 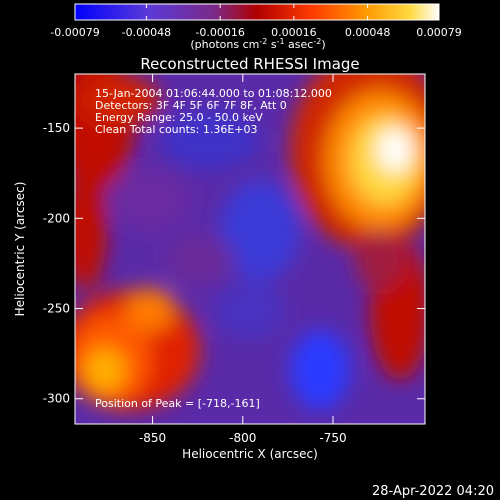 I want to click on x-tick-label: -800, so click(x=242, y=438).